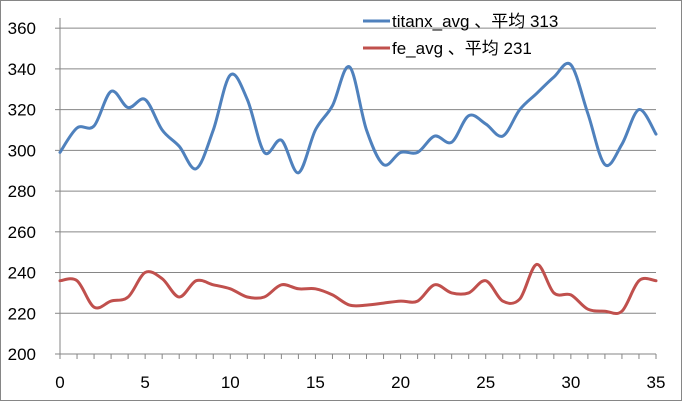 The image size is (682, 401). Describe the element at coordinates (22, 313) in the screenshot. I see `y-tick-label: 220` at that location.